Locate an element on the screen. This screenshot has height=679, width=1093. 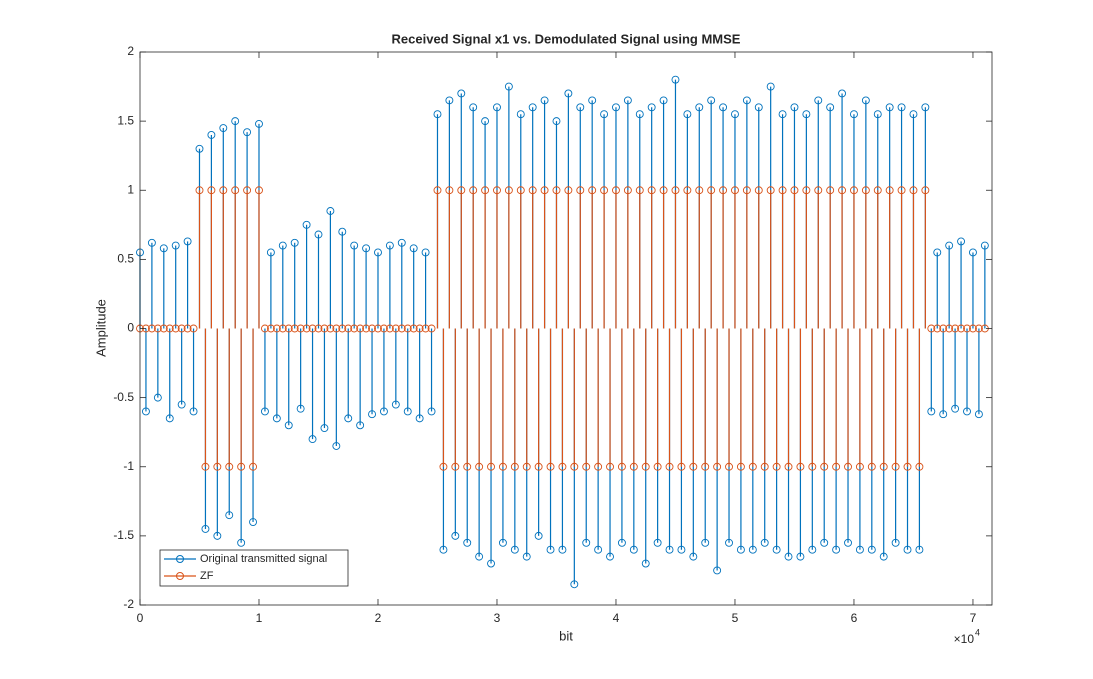
y-tick-label: -0.5 is located at coordinates (123, 397).